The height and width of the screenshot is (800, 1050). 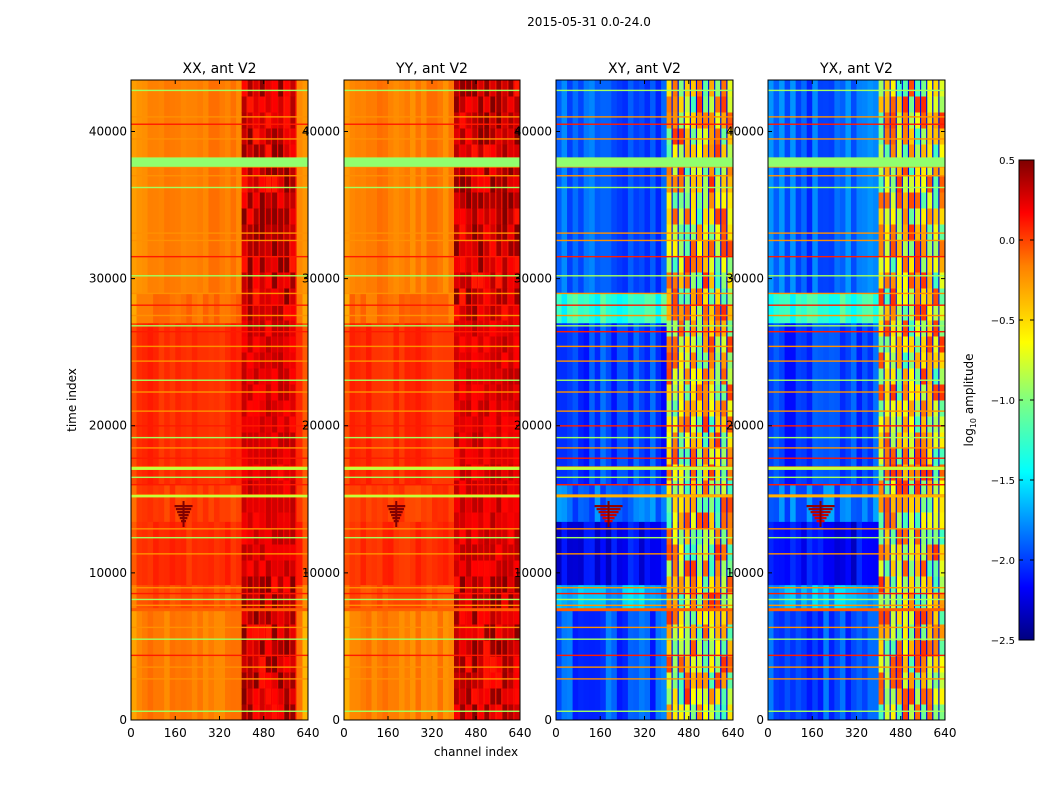 I want to click on panel-title: YX, ant V2, so click(x=856, y=69).